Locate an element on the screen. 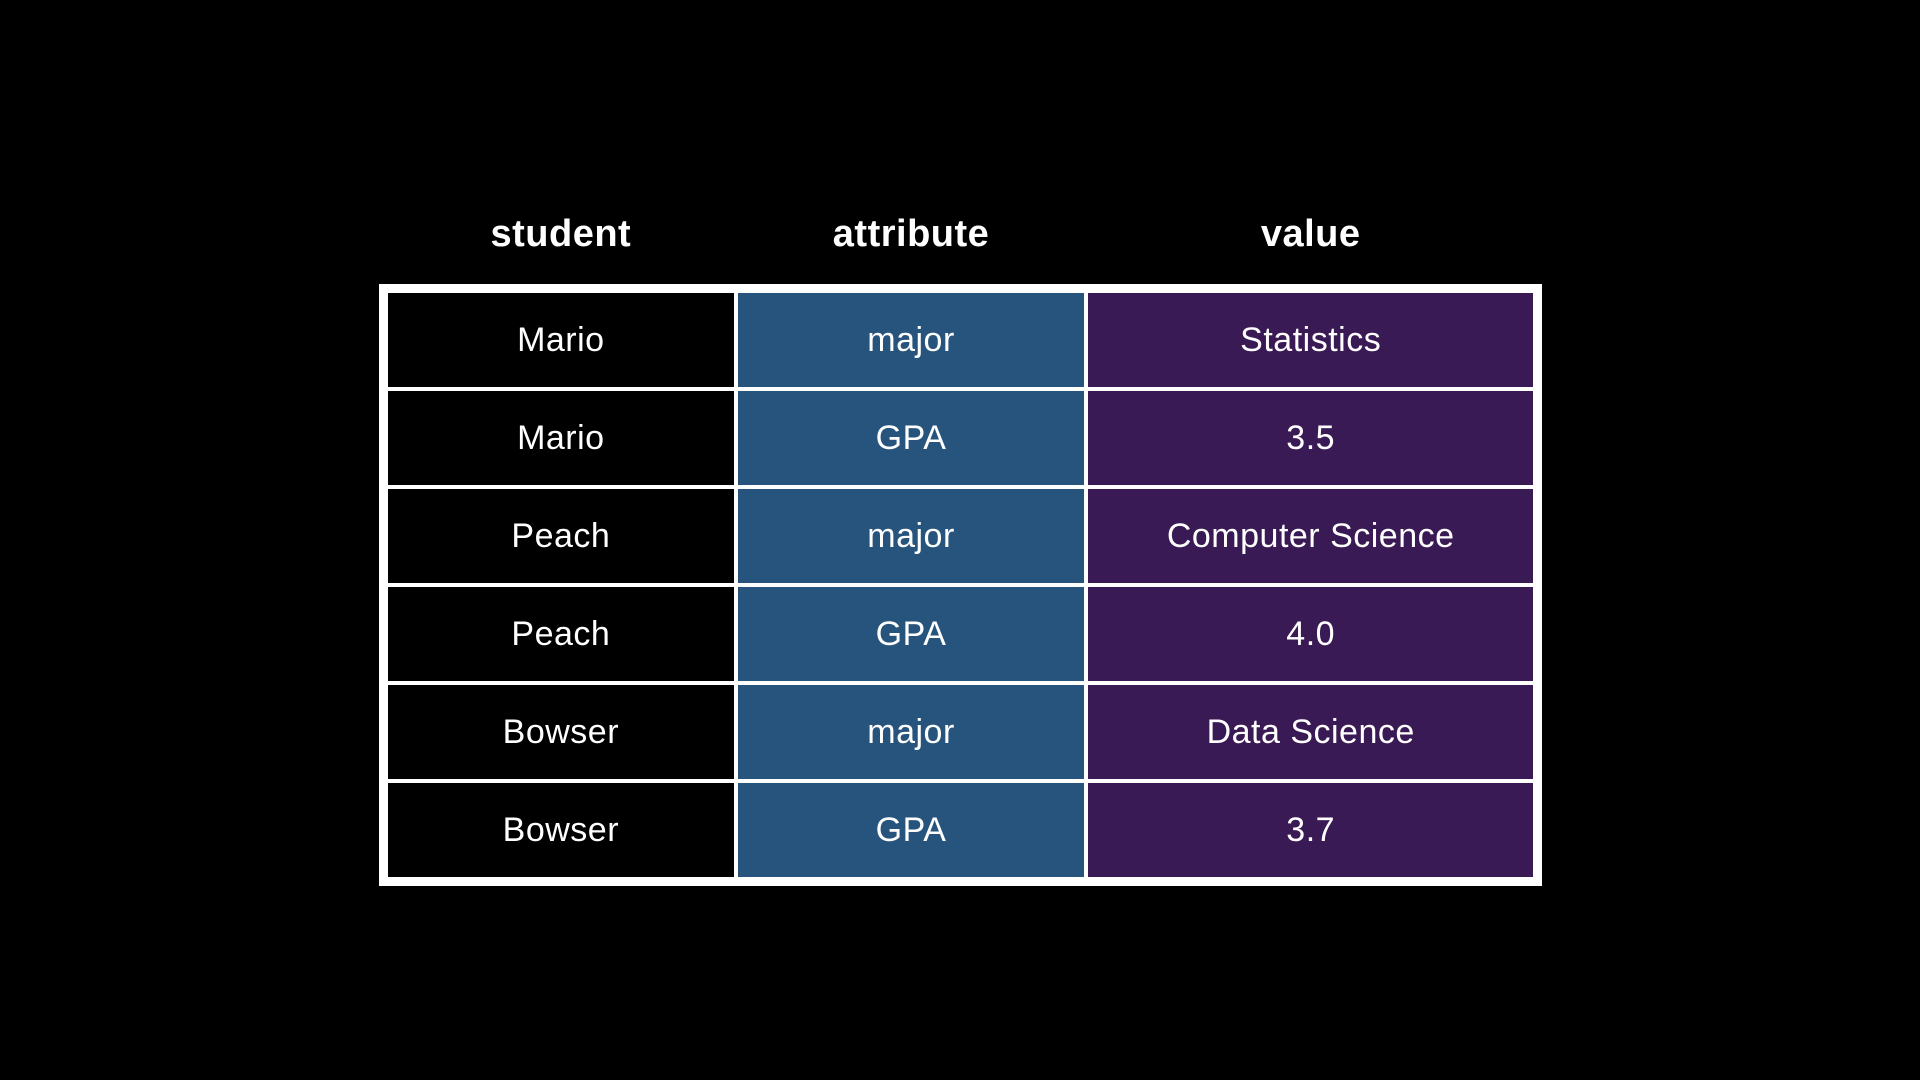 Image resolution: width=1920 pixels, height=1080 pixels. table-cell: Statistics is located at coordinates (1310, 340).